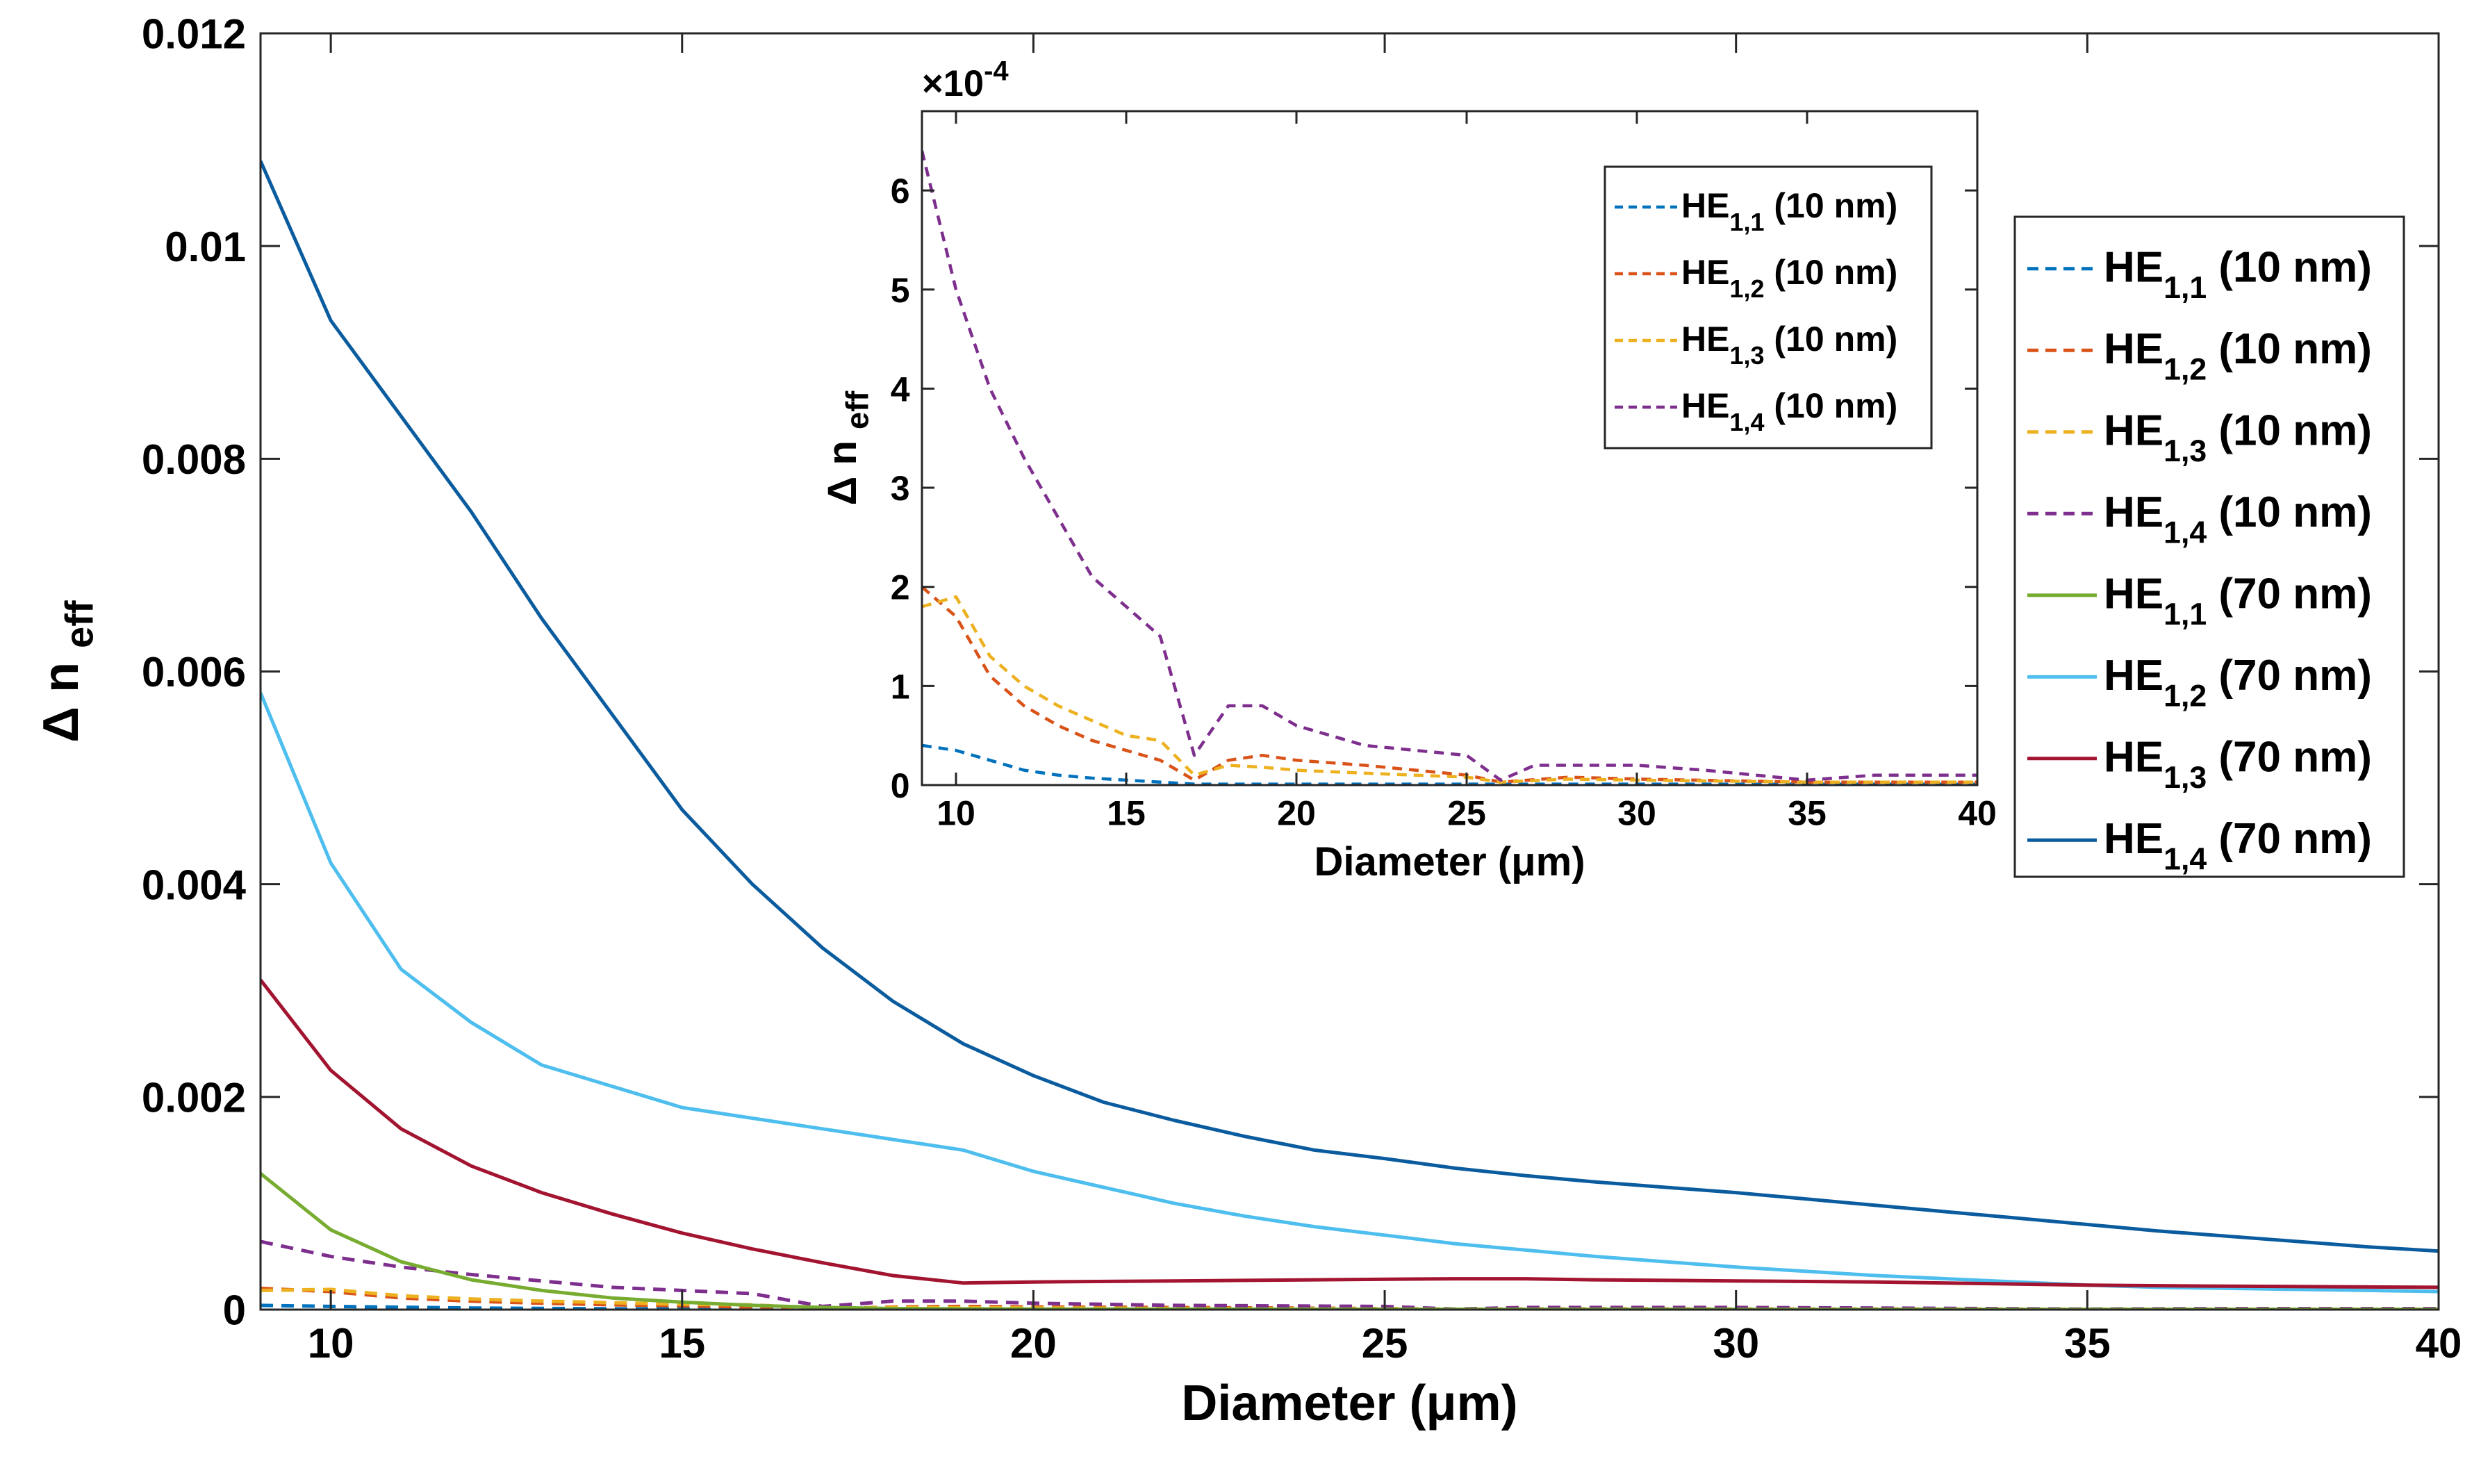  I want to click on inset-ytick-label-5: 5, so click(900, 290).